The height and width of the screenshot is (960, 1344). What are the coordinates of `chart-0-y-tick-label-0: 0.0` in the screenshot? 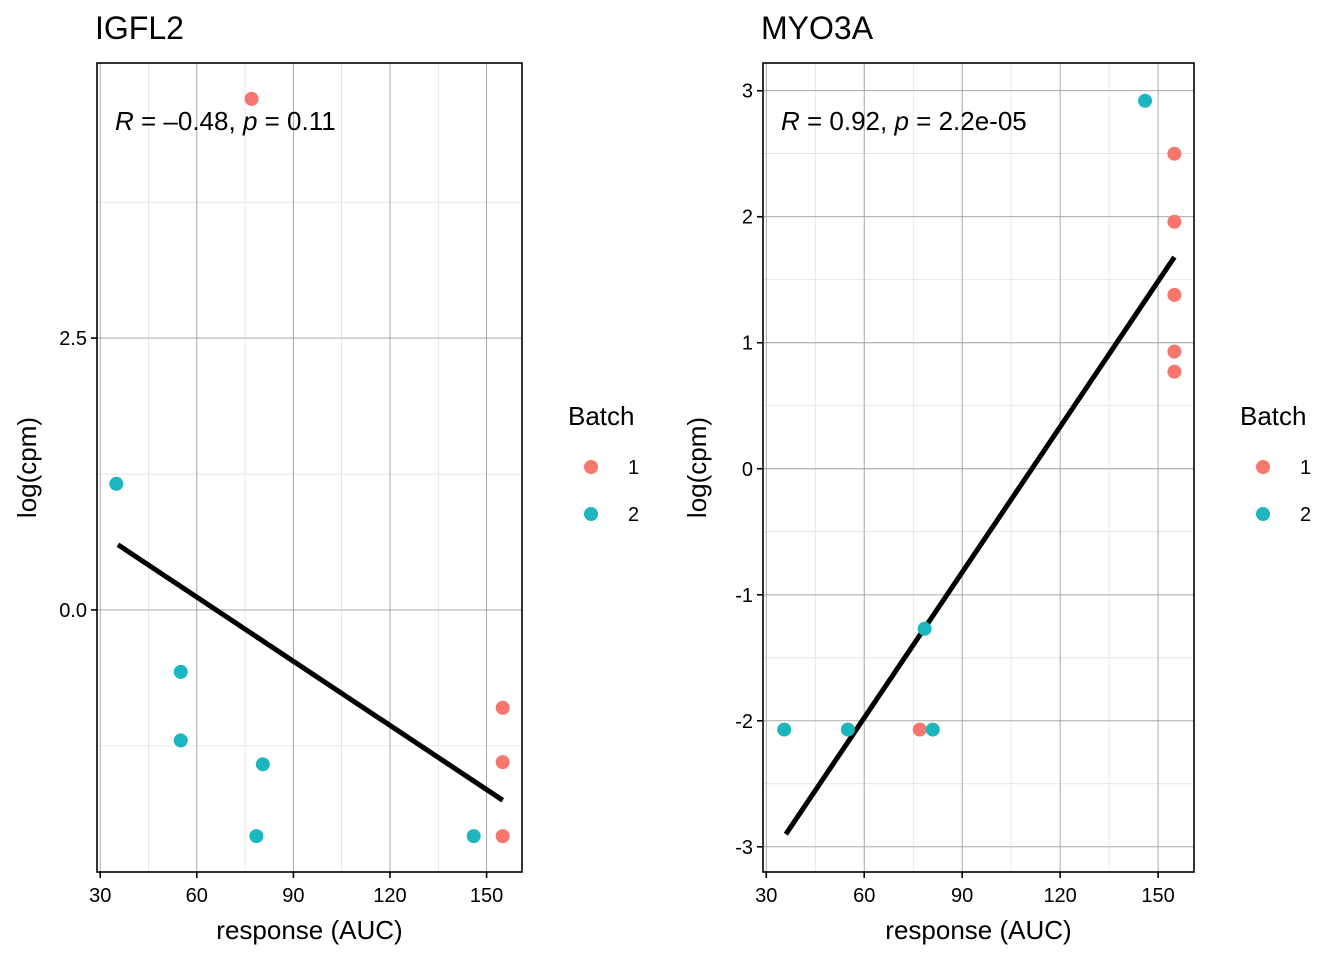 It's located at (73, 611).